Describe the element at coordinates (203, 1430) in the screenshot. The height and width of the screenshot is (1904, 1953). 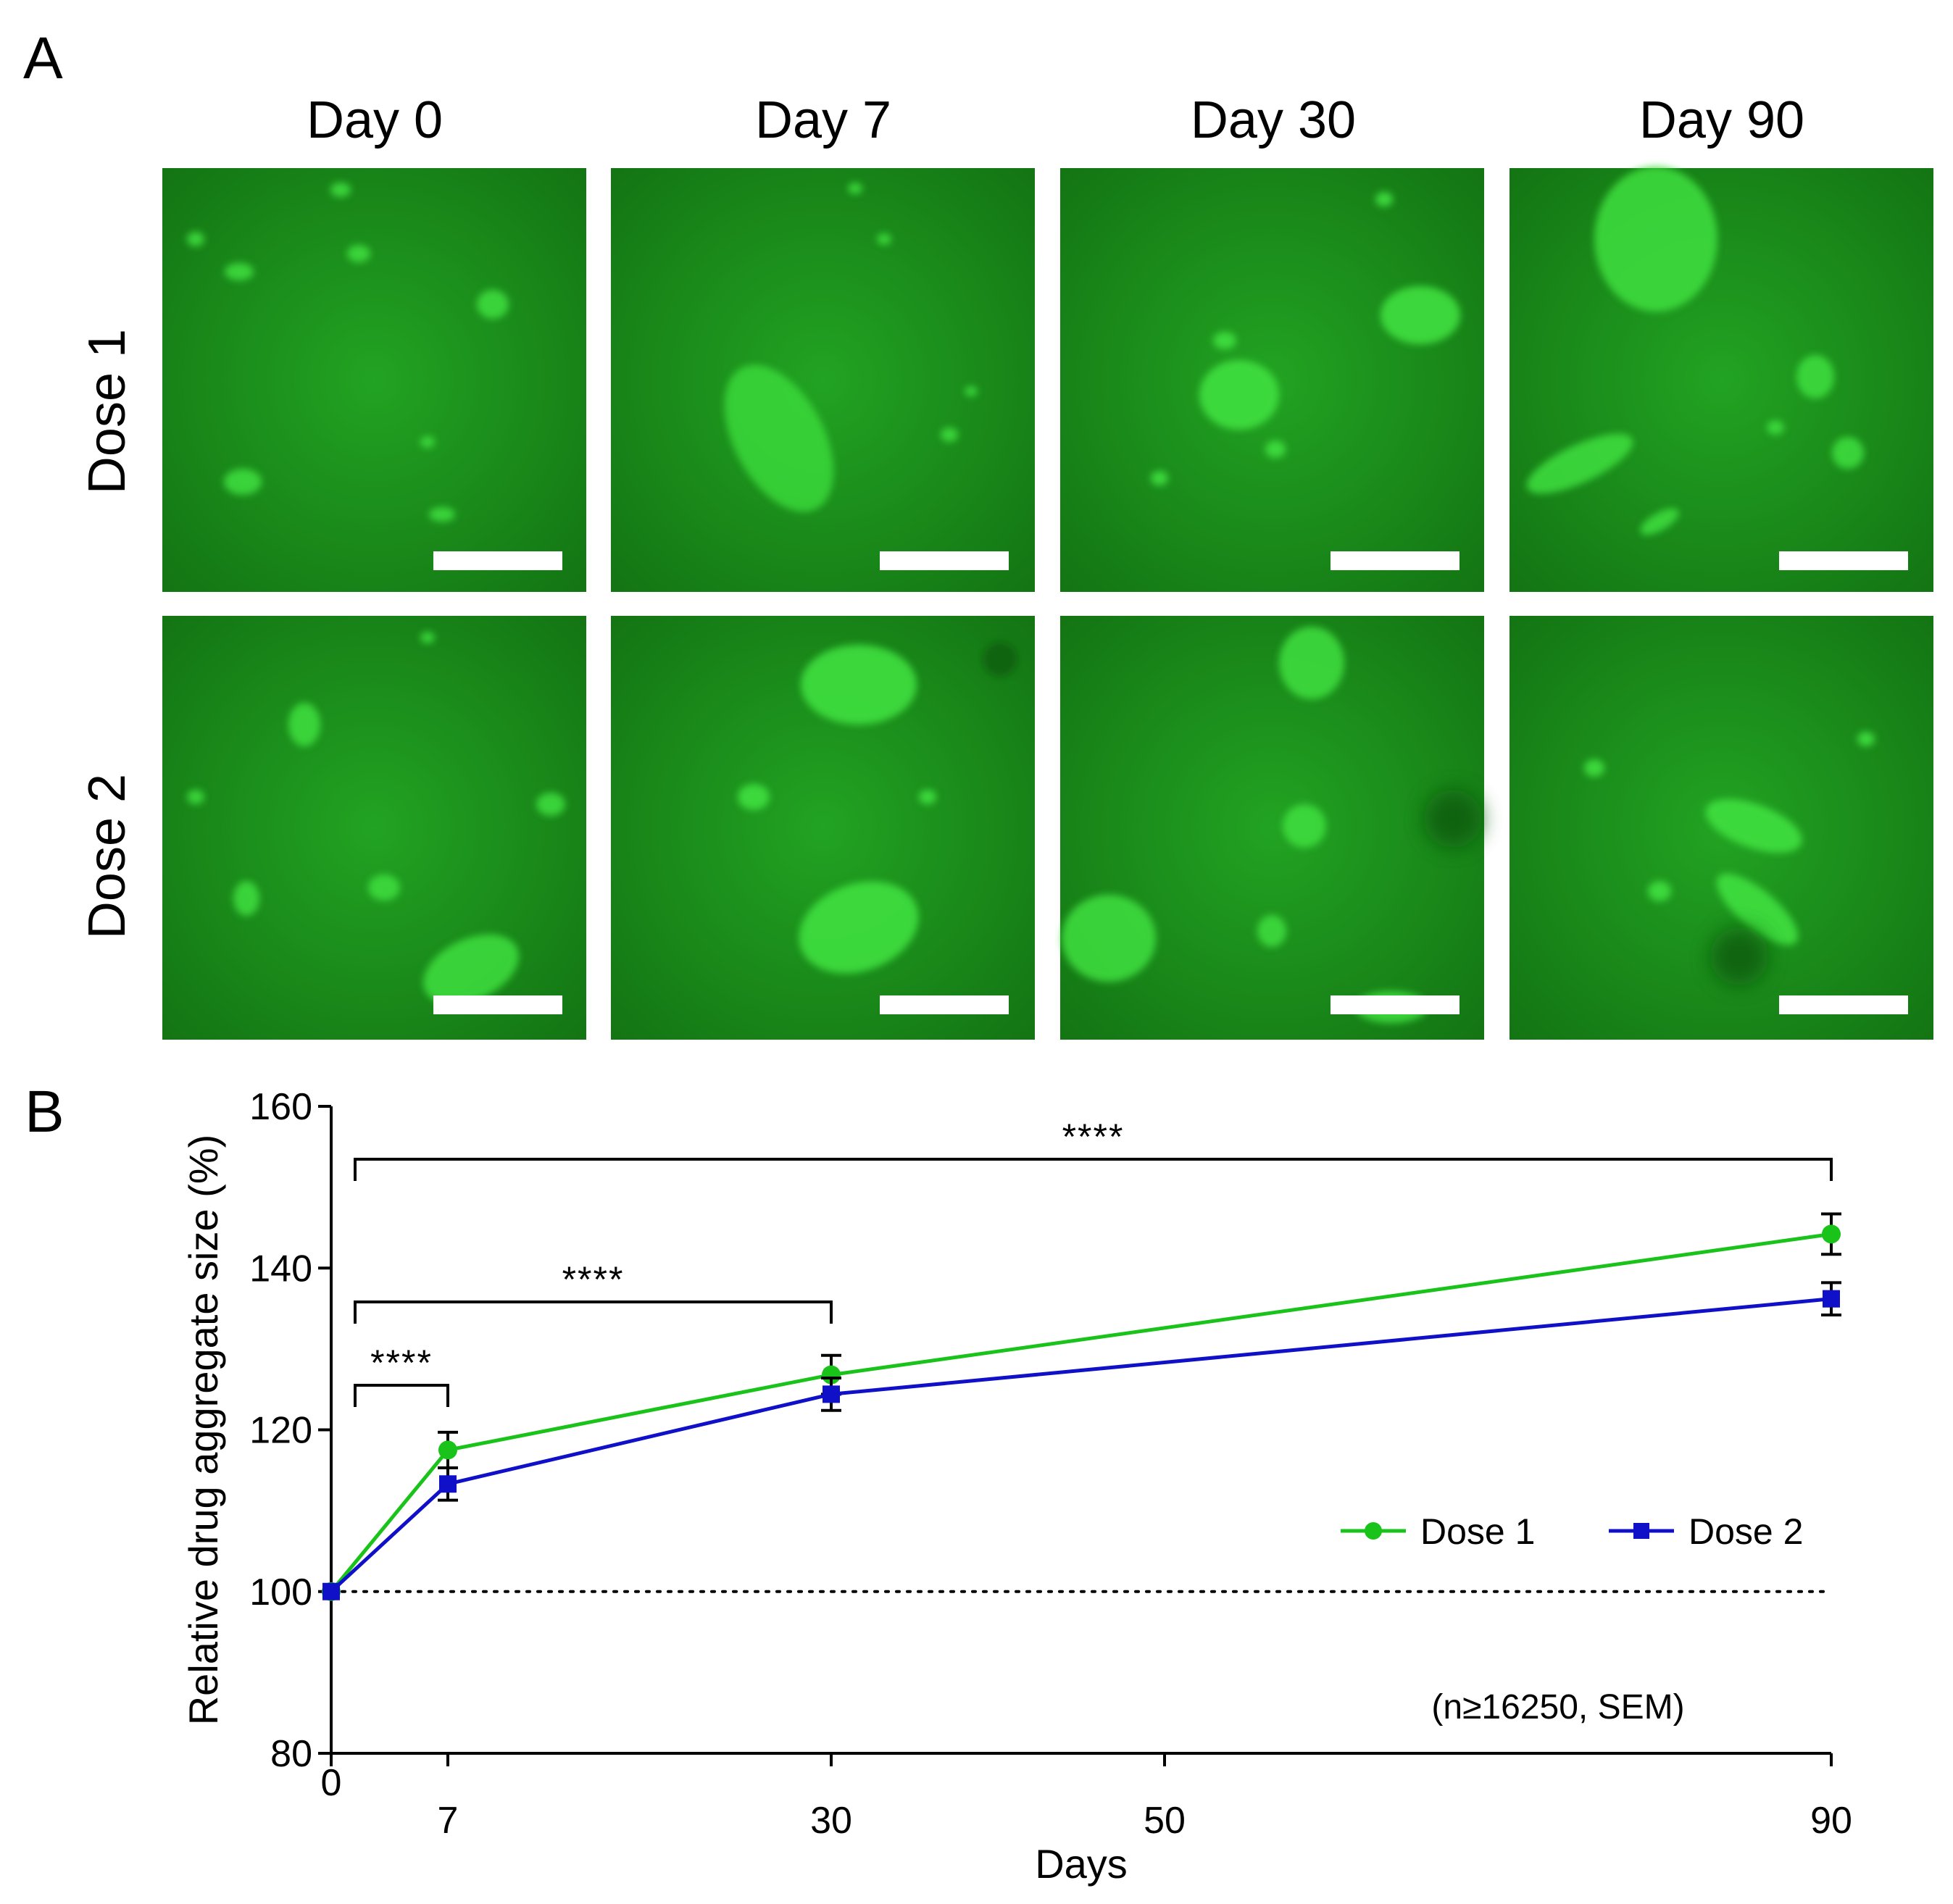
I see `y-axis-title: Relative drug aggregate size (%)` at that location.